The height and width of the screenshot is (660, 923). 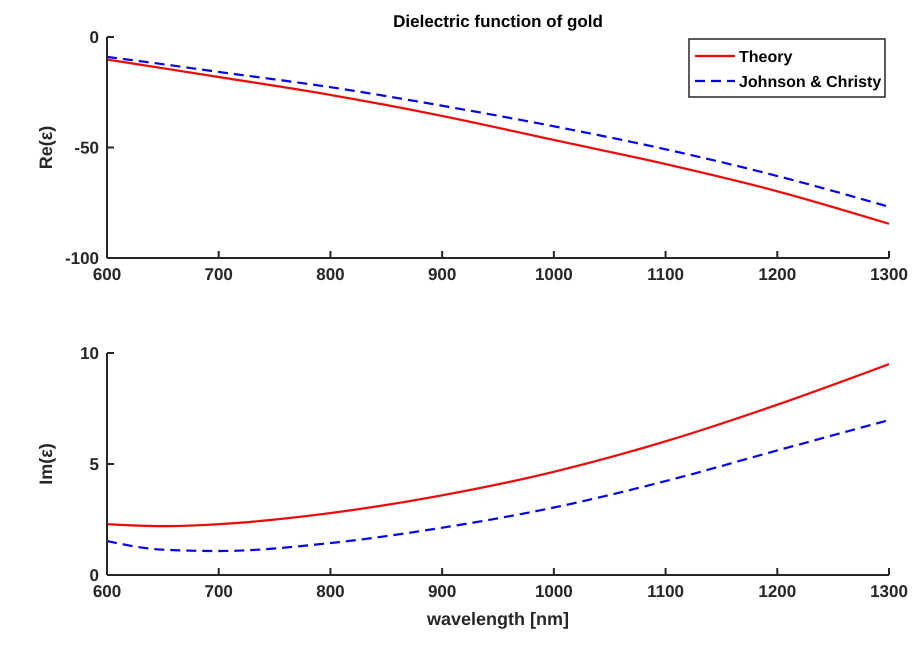 What do you see at coordinates (94, 464) in the screenshot?
I see `y-tick-label: 5` at bounding box center [94, 464].